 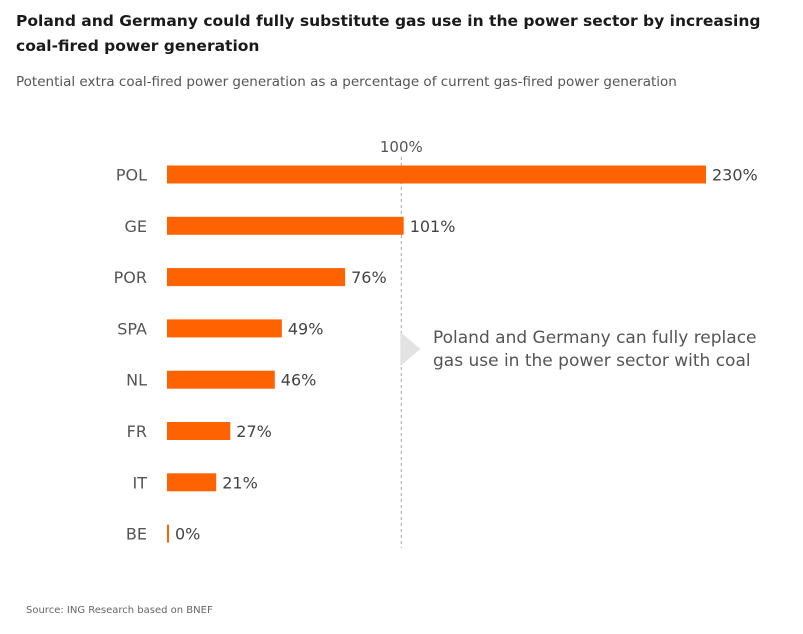 What do you see at coordinates (410, 349) in the screenshot?
I see `annotation-arrow` at bounding box center [410, 349].